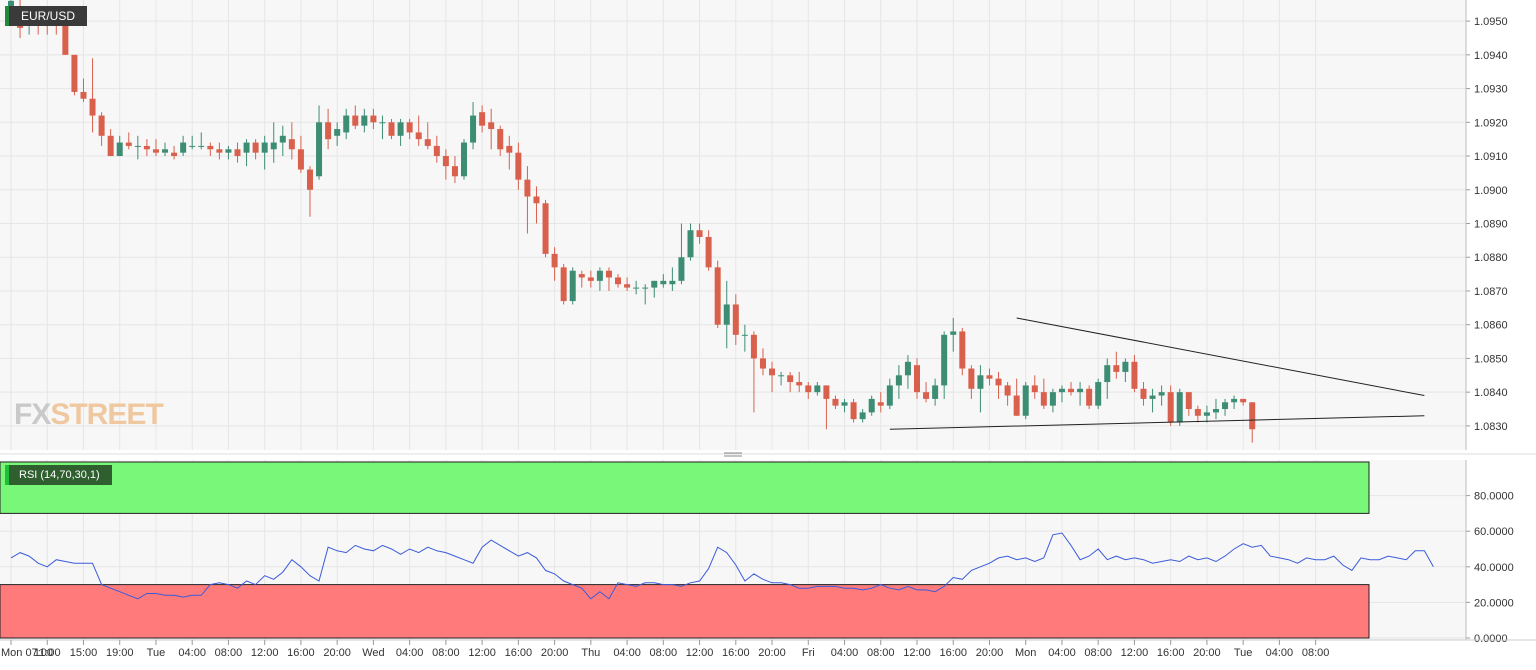 The image size is (1536, 670). Describe the element at coordinates (1491, 56) in the screenshot. I see `price-tick-label: 1.0940` at that location.